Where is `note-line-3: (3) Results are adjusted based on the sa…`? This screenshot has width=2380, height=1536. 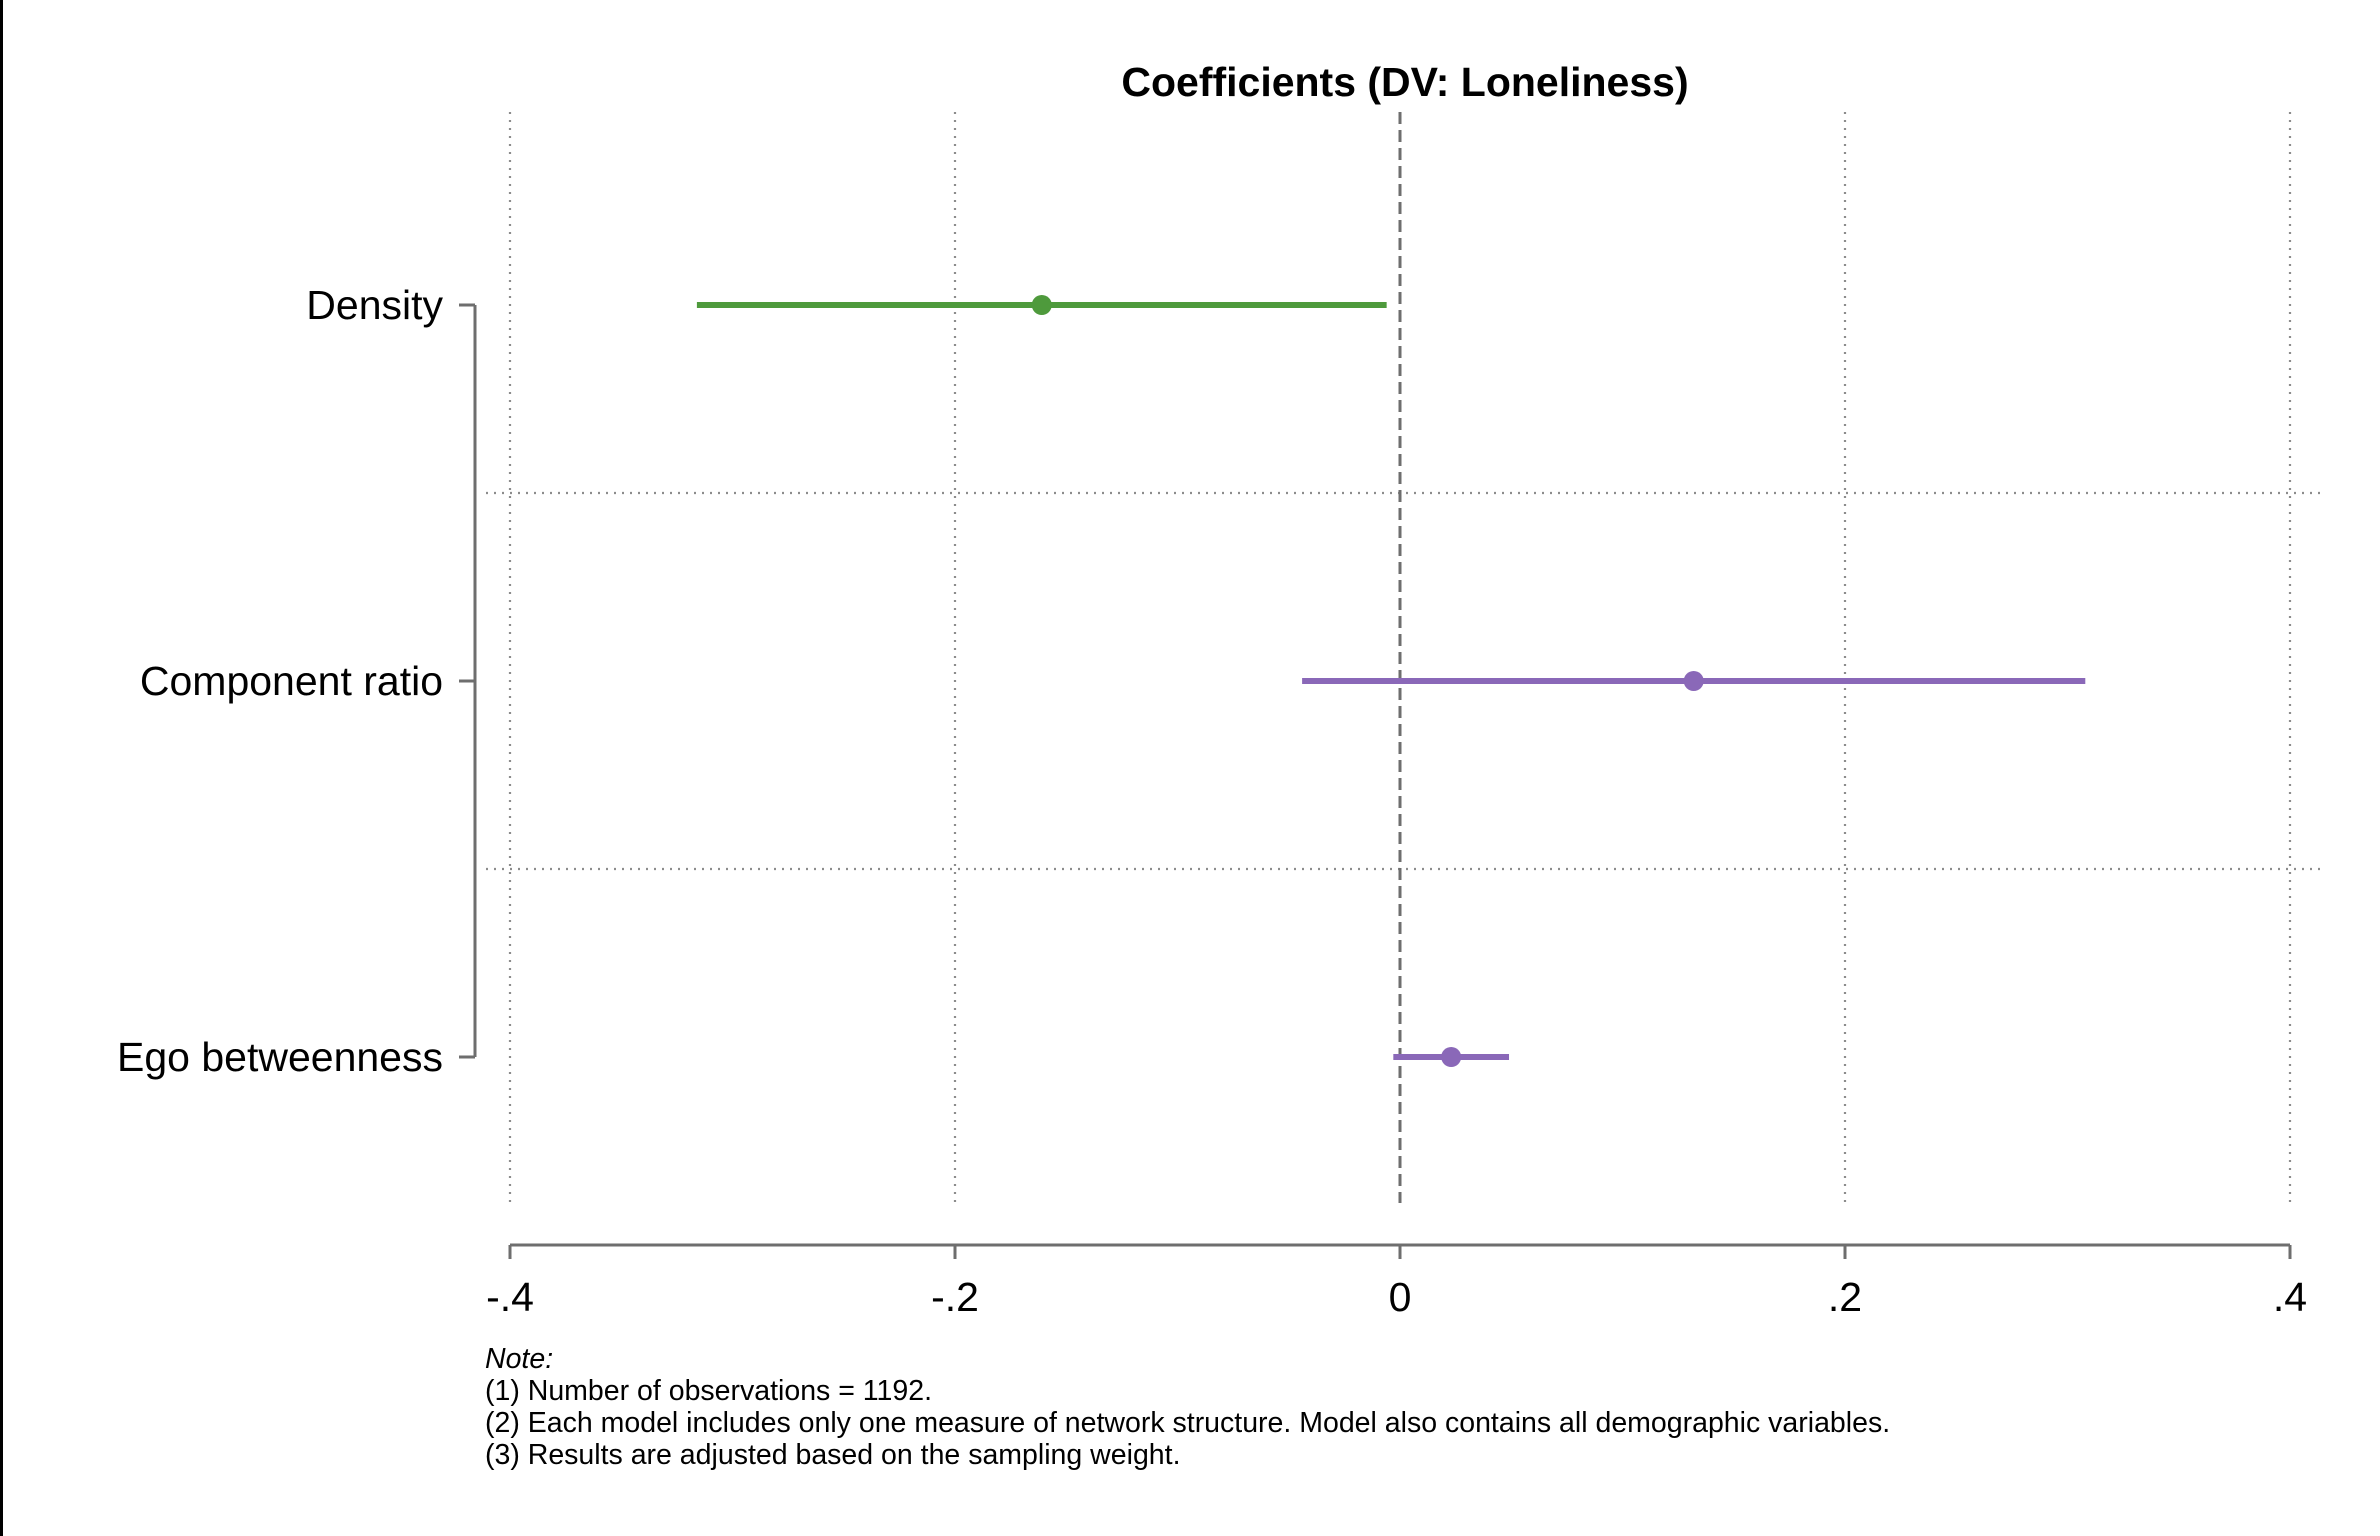
note-line-3: (3) Results are adjusted based on the sa… is located at coordinates (833, 1455).